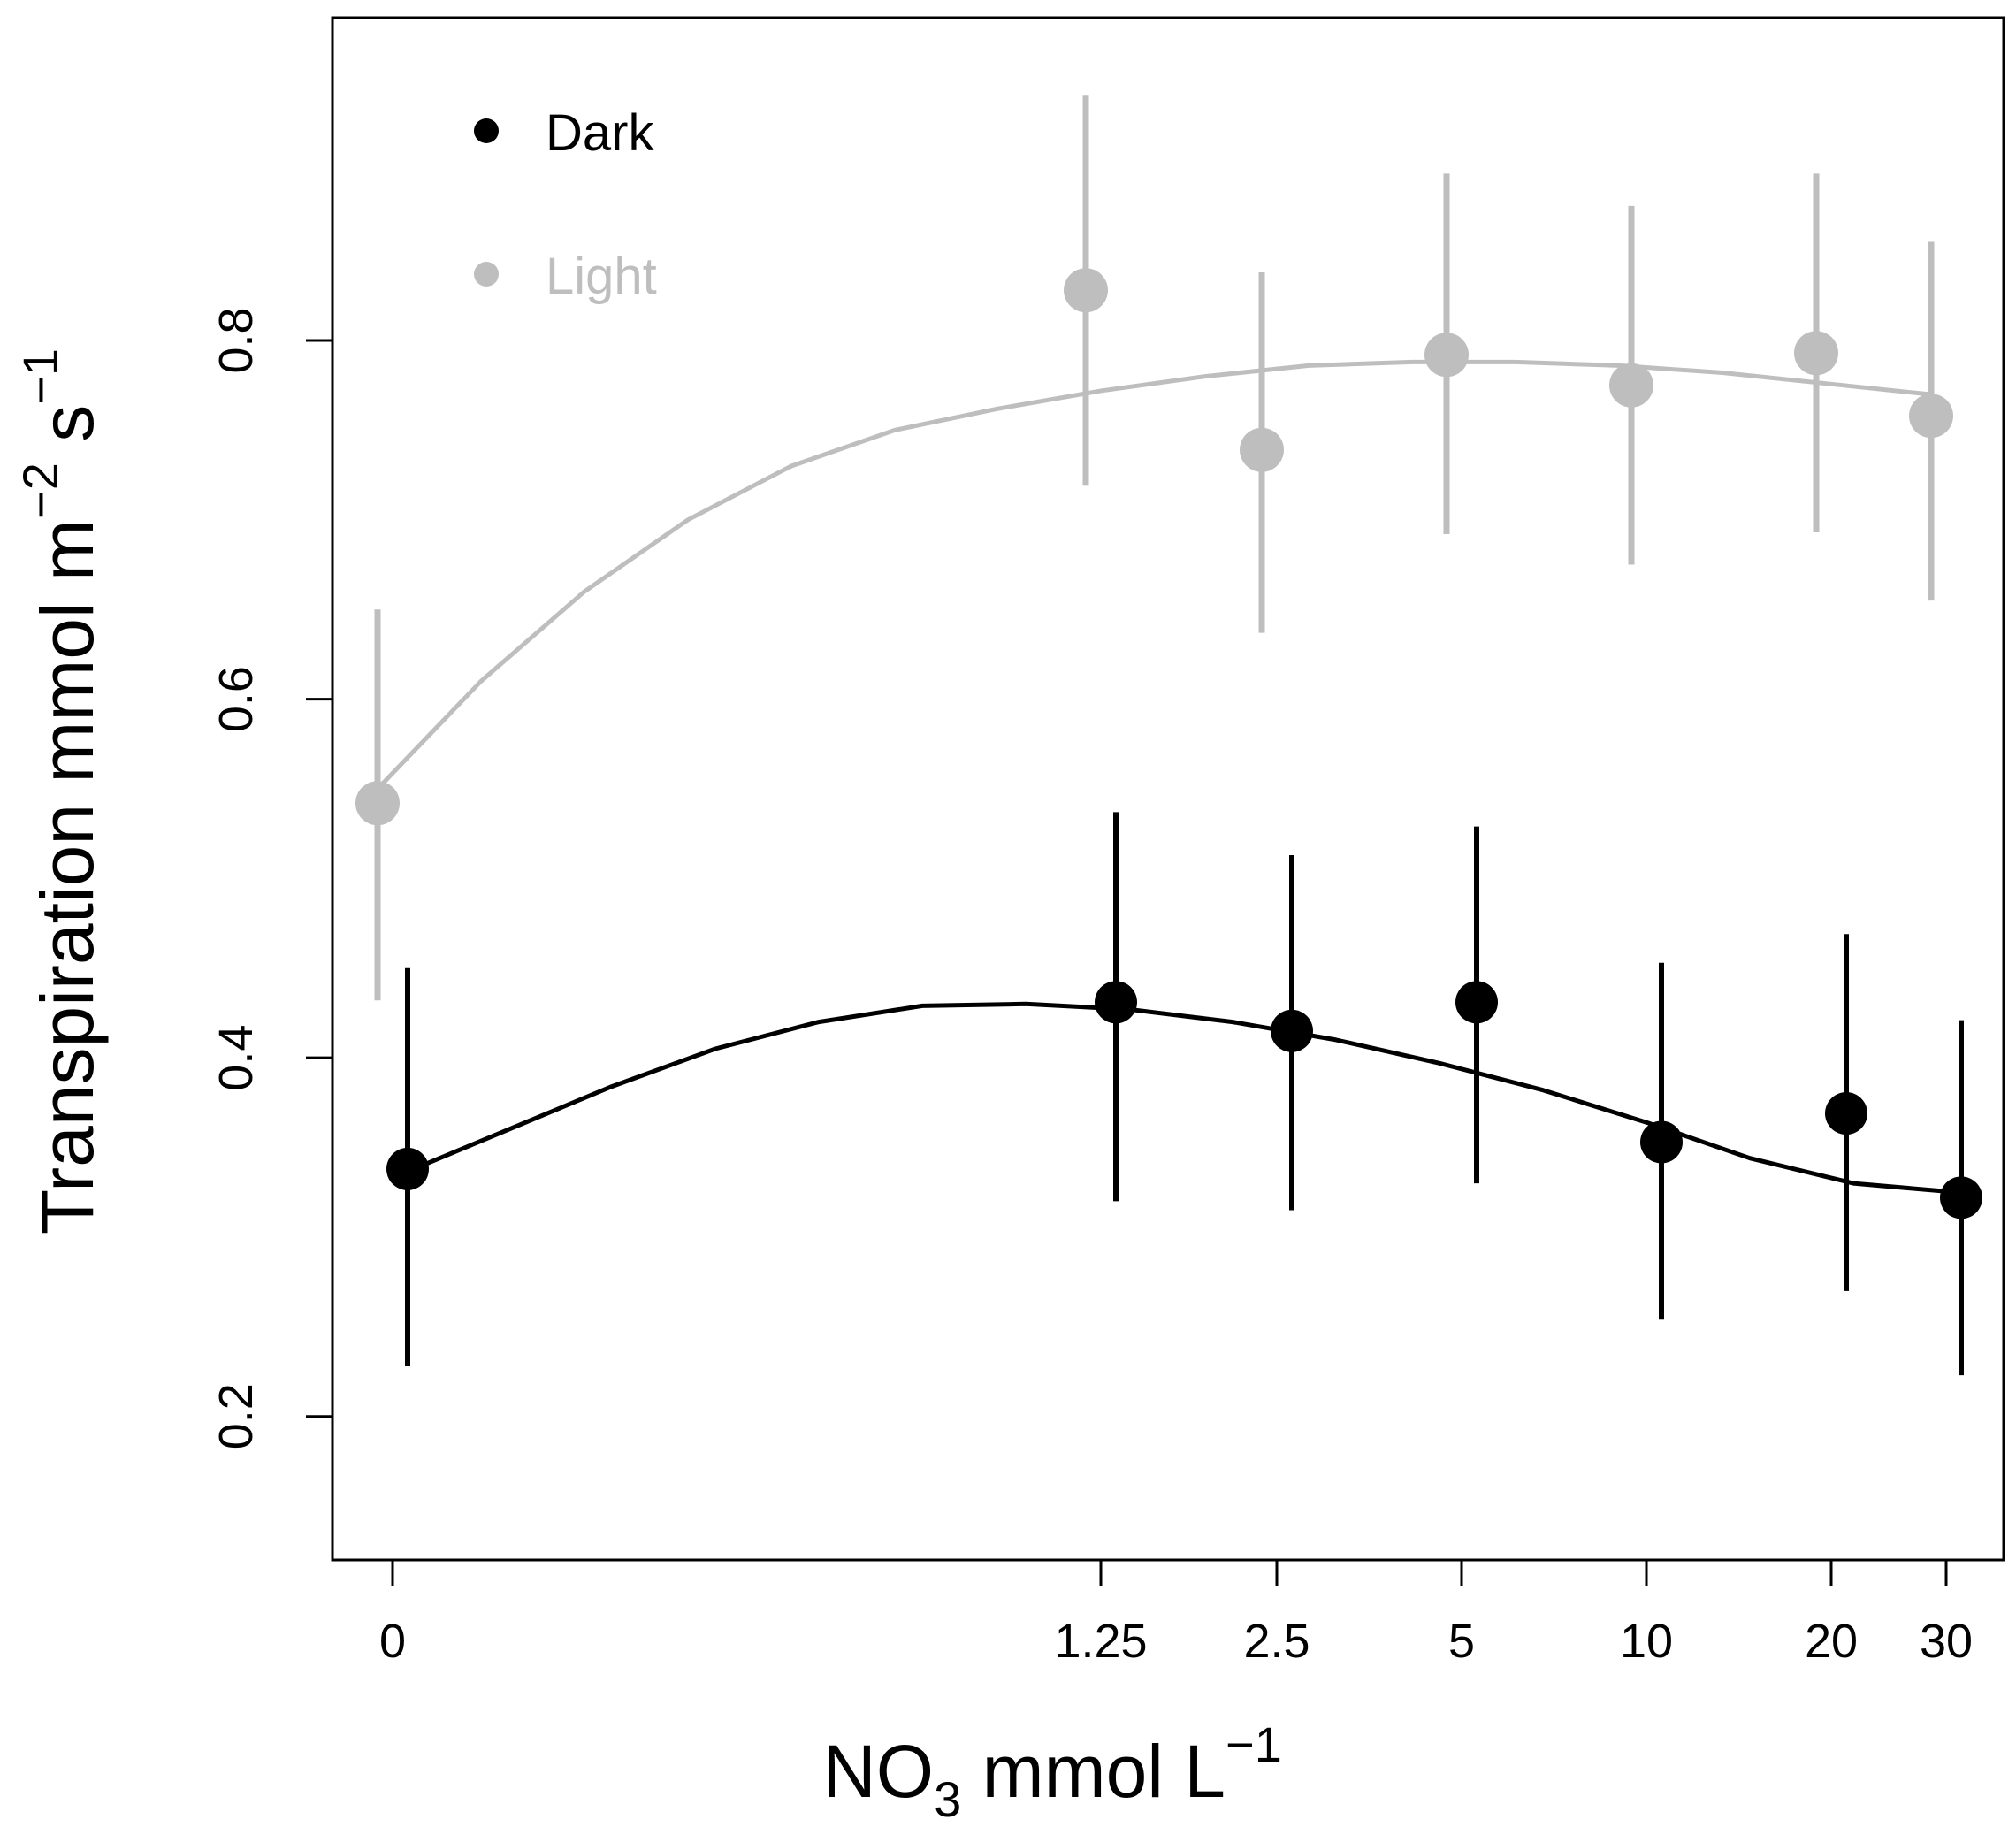 This screenshot has height=1827, width=2016. I want to click on y-axis-title-sup2: −1, so click(40, 376).